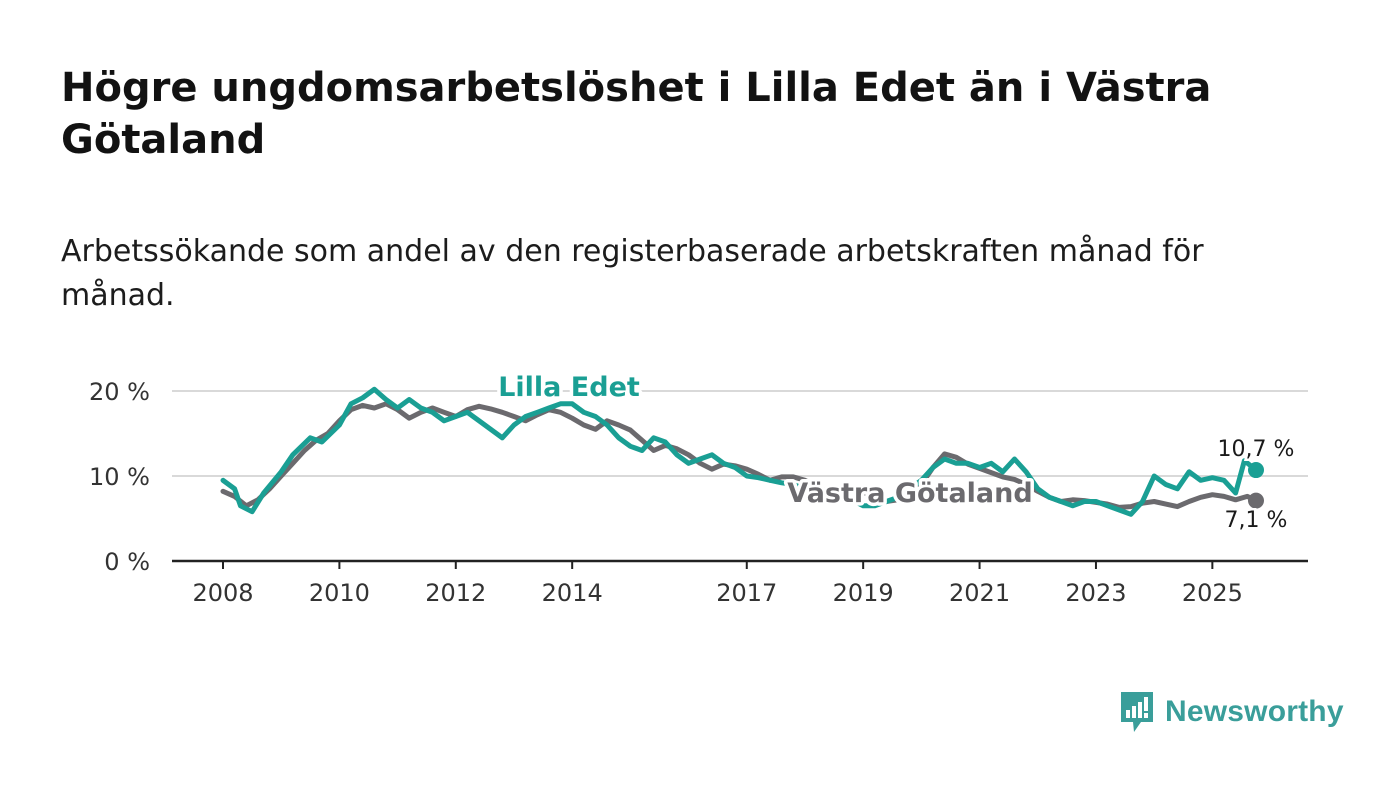 The height and width of the screenshot is (794, 1400). Describe the element at coordinates (569, 387) in the screenshot. I see `series-label-lilla-edet: Lilla Edet` at that location.